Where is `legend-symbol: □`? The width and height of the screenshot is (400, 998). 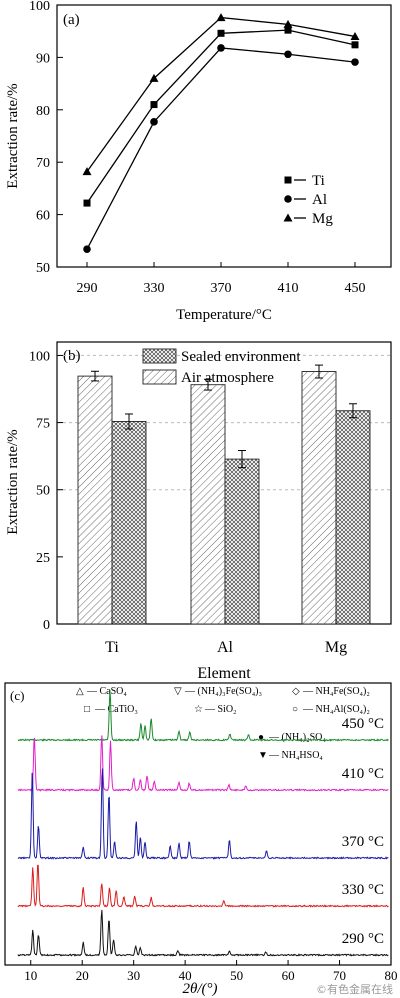
legend-symbol: □ is located at coordinates (87, 709).